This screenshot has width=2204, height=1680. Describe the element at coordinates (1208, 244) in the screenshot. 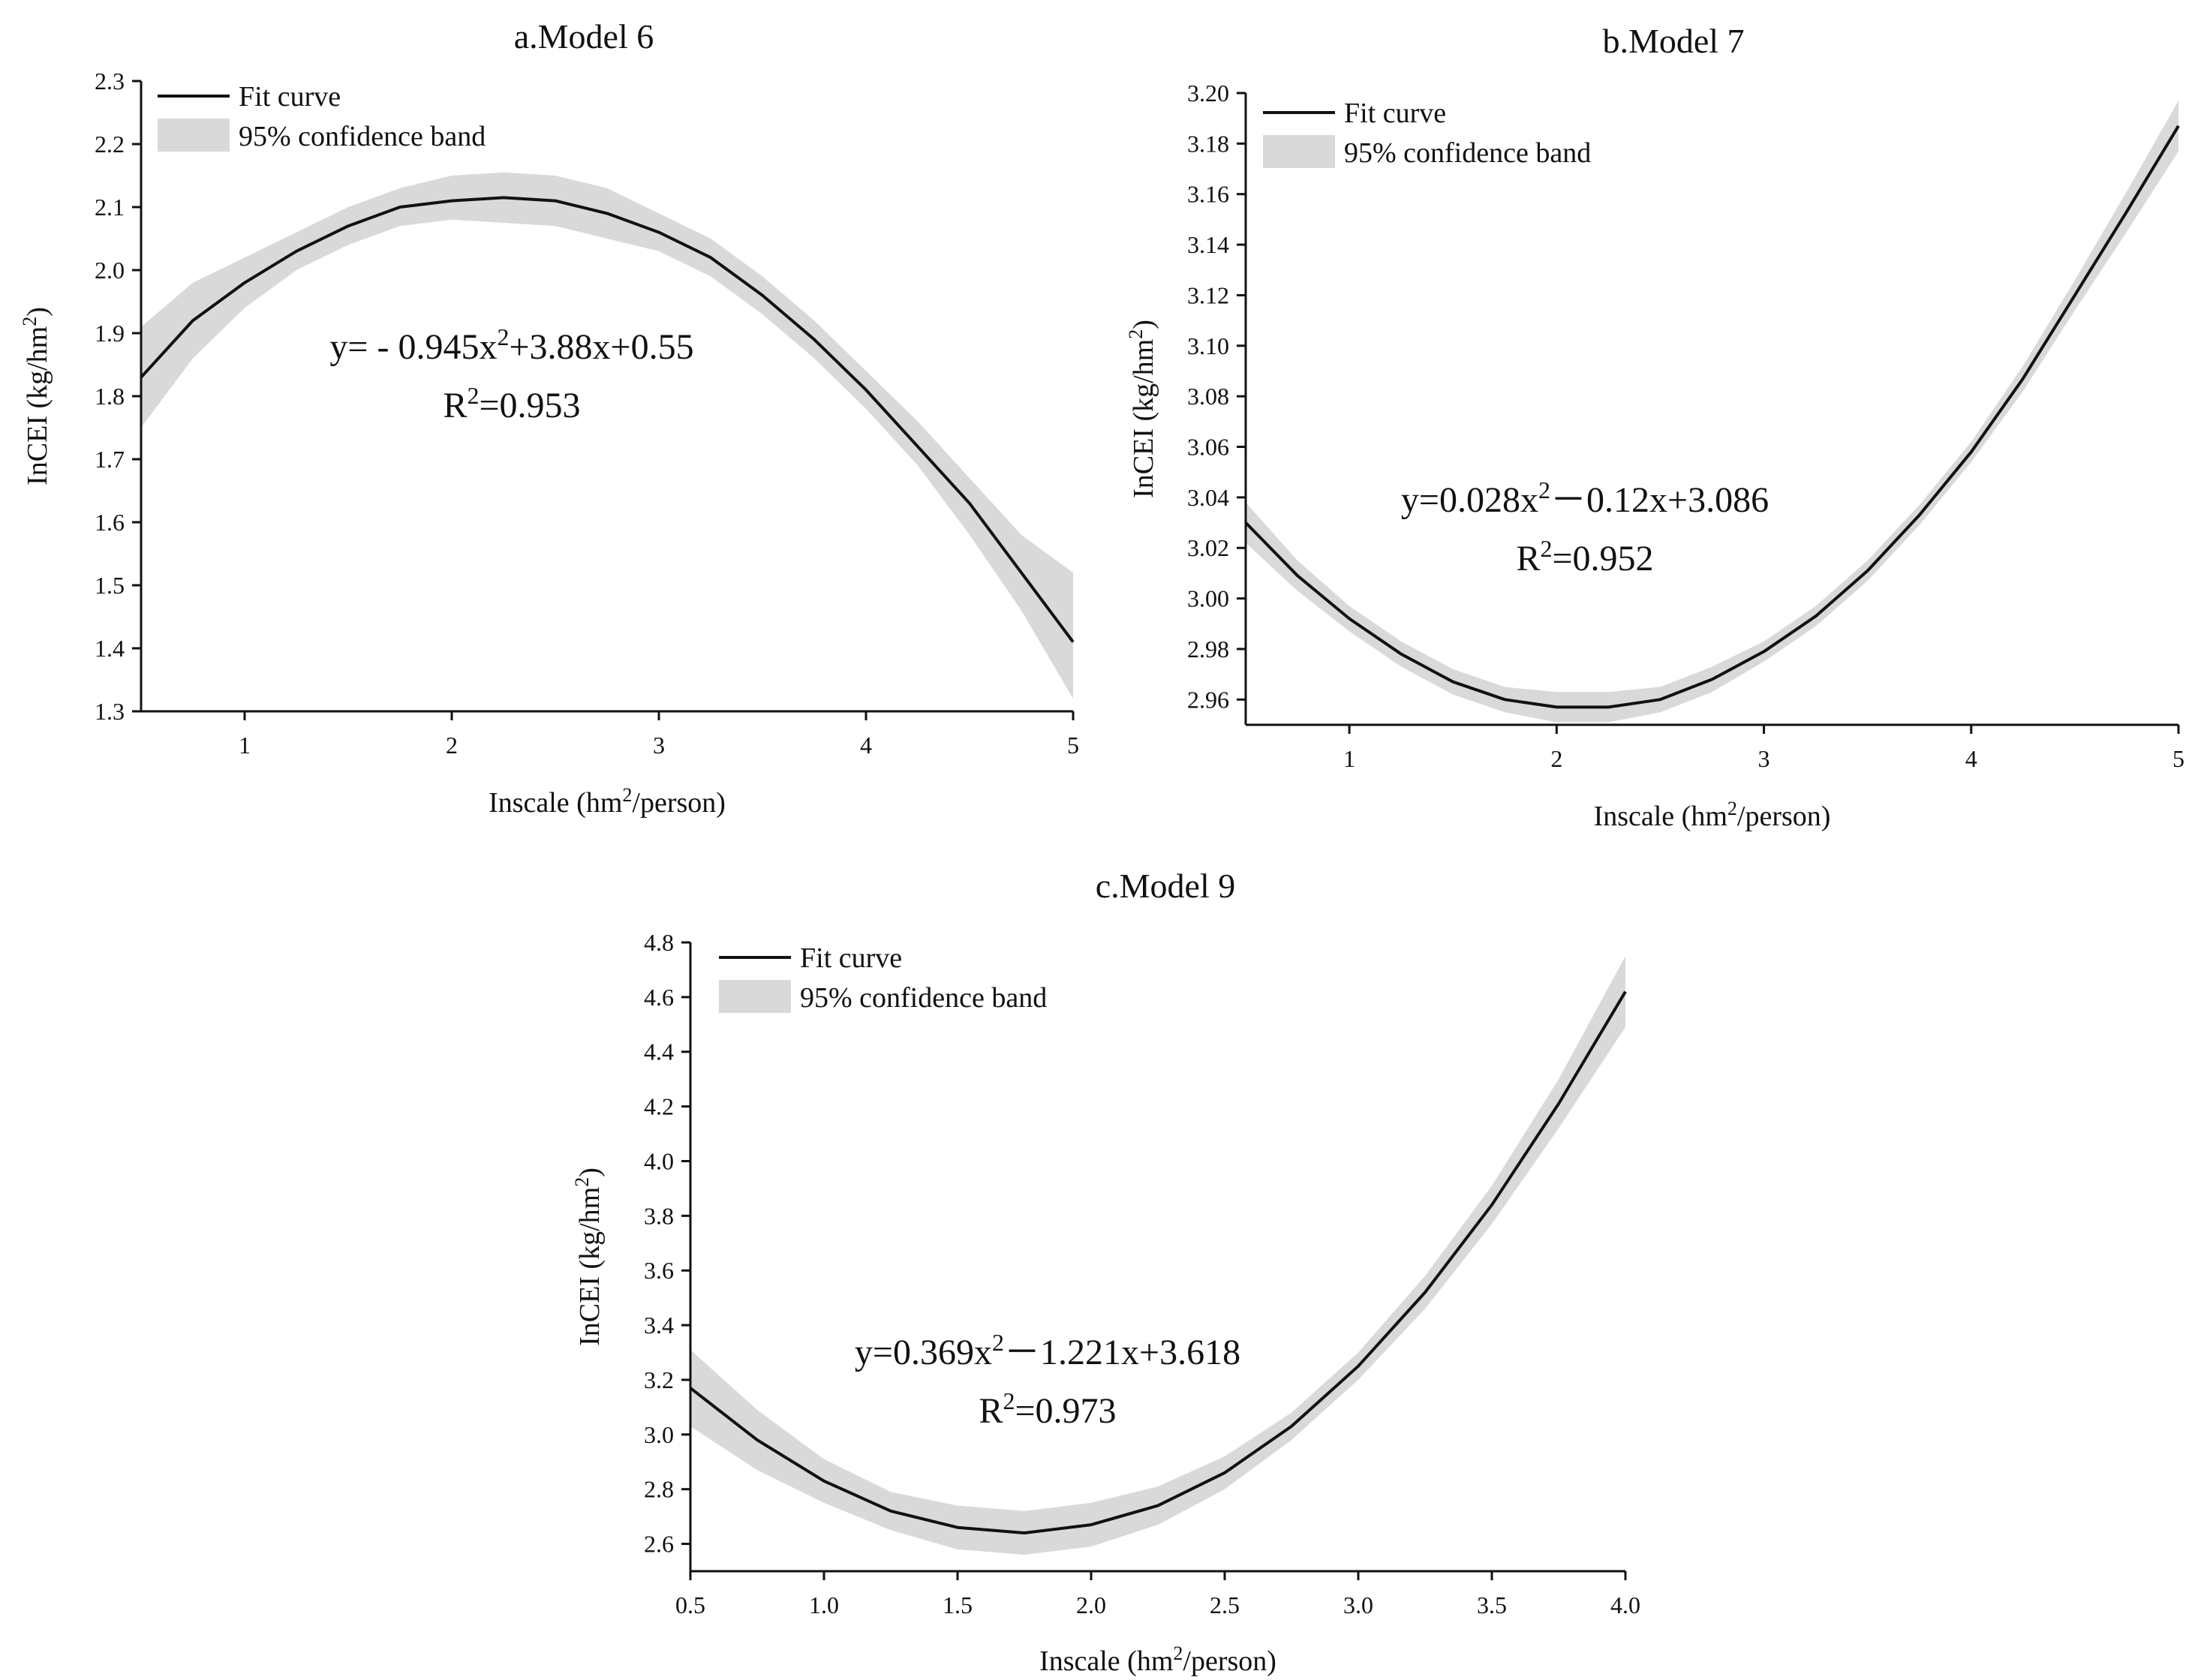

I see `y-tick-label: 3.14` at that location.